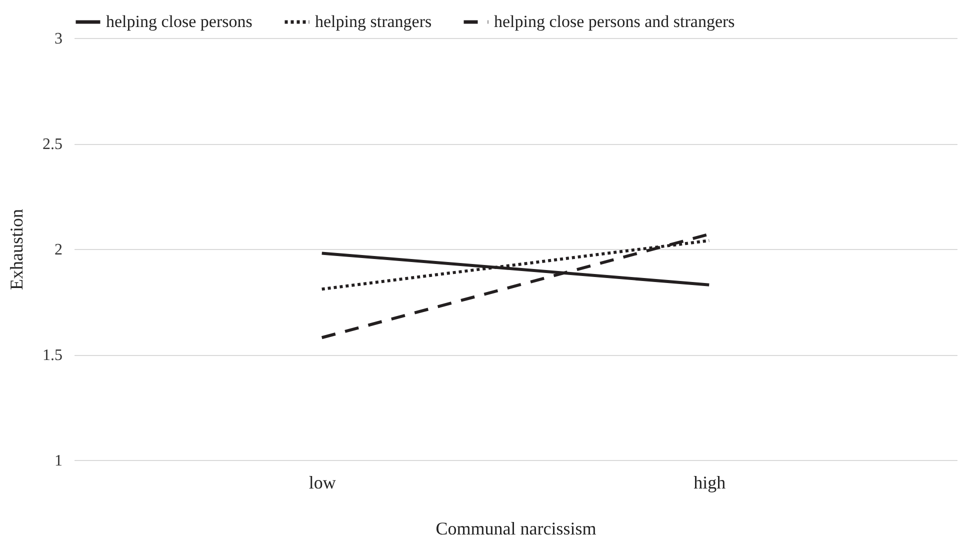  Describe the element at coordinates (58, 250) in the screenshot. I see `y-tick-label: 2` at that location.